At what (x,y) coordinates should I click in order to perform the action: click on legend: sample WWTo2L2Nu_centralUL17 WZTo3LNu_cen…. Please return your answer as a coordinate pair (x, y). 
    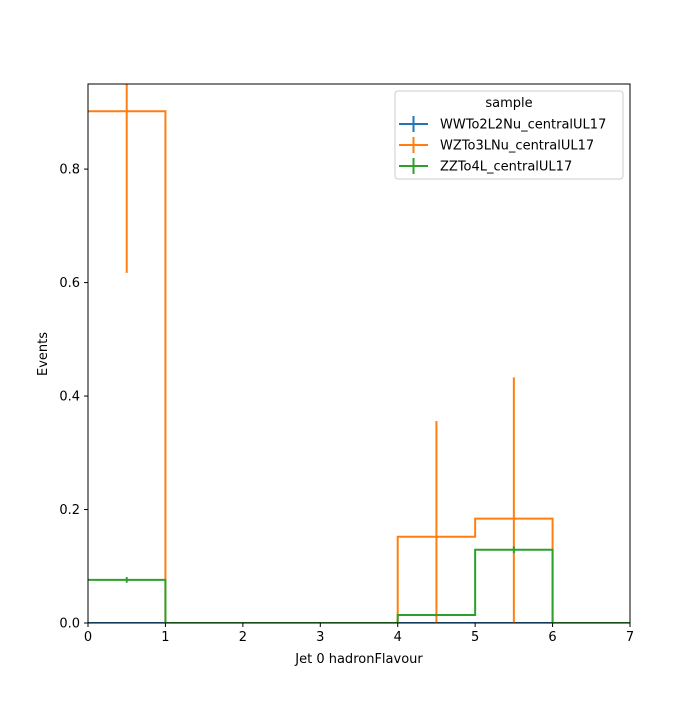
    Looking at the image, I should click on (509, 135).